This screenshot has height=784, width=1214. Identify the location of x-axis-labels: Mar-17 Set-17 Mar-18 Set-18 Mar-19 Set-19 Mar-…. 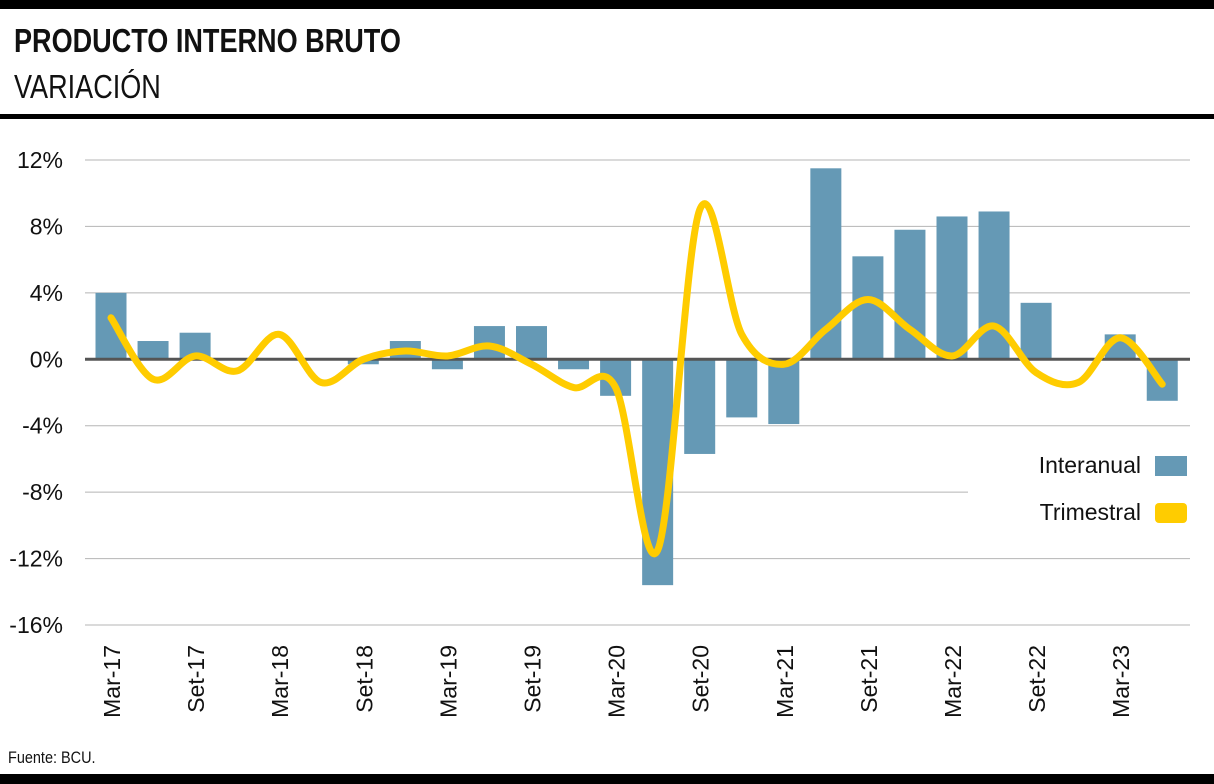
(616, 681).